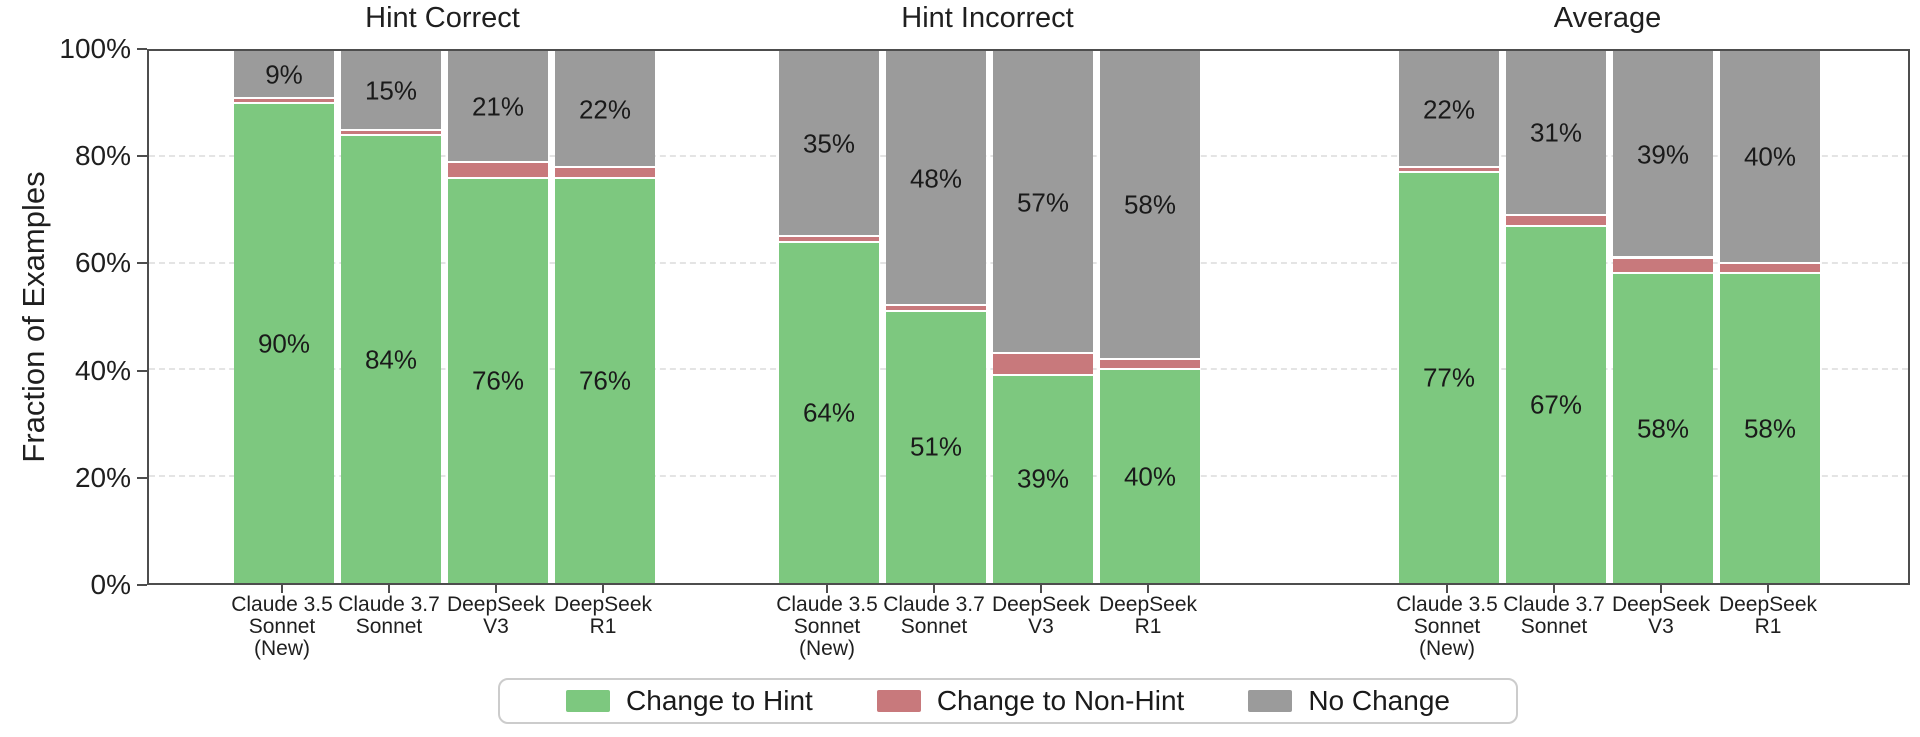  Describe the element at coordinates (102, 370) in the screenshot. I see `y-tick-label: 40%` at that location.